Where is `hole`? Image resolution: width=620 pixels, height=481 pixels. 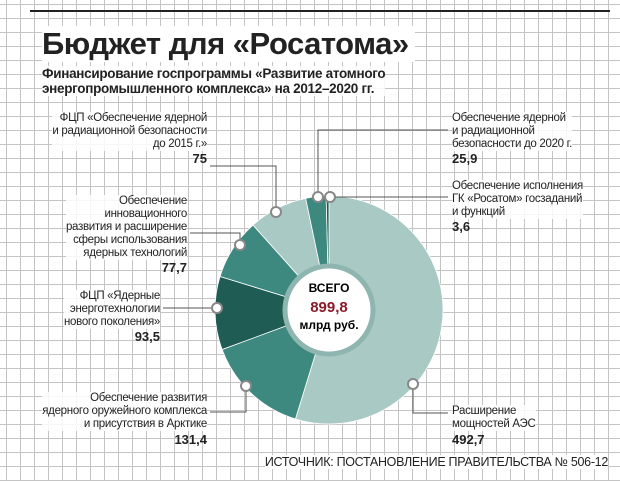 hole is located at coordinates (329, 310).